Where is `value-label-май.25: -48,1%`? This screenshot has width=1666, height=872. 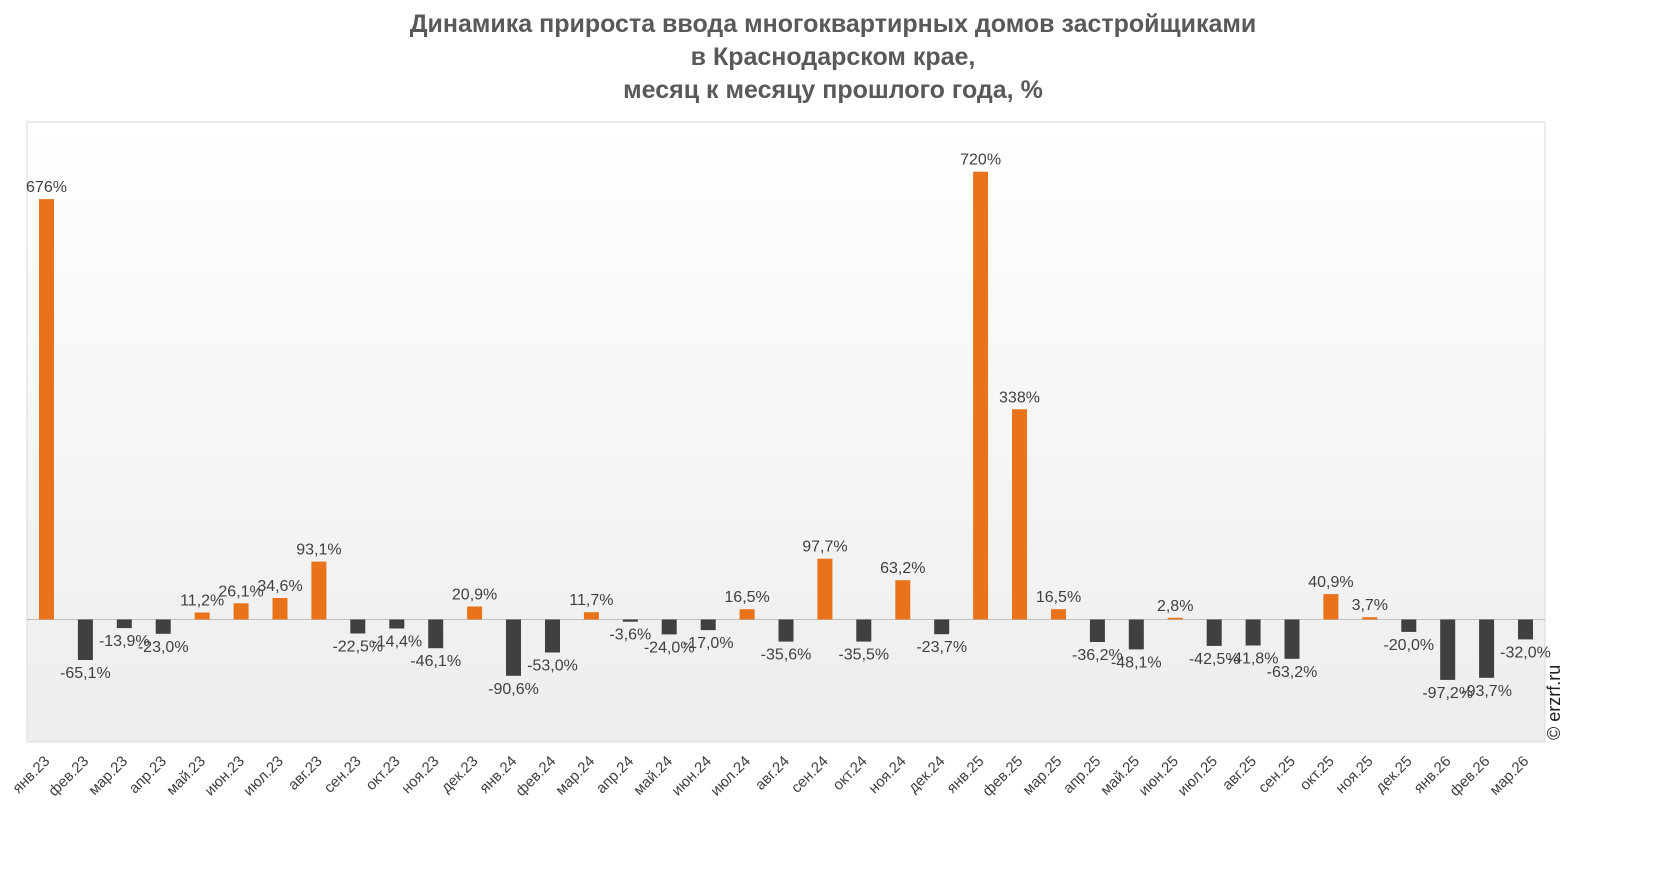 value-label-май.25: -48,1% is located at coordinates (1136, 662).